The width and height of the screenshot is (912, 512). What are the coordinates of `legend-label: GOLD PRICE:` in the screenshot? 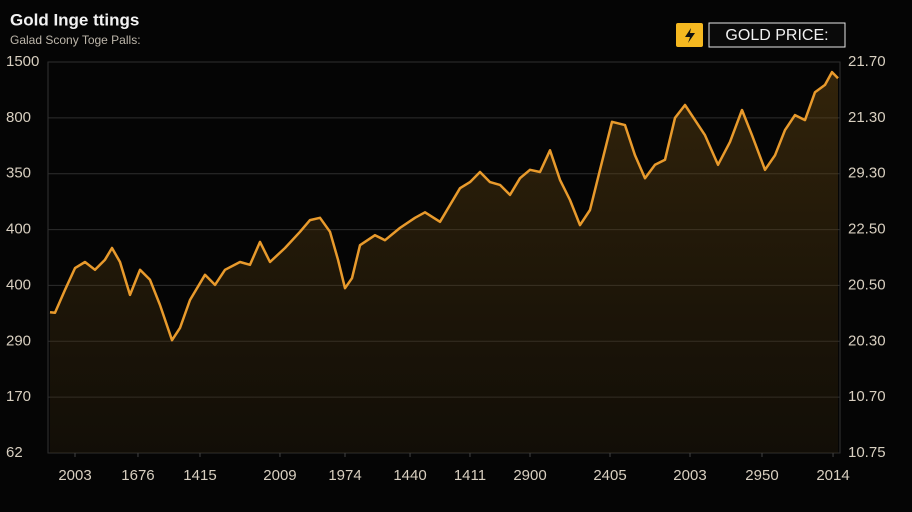 It's located at (776, 35).